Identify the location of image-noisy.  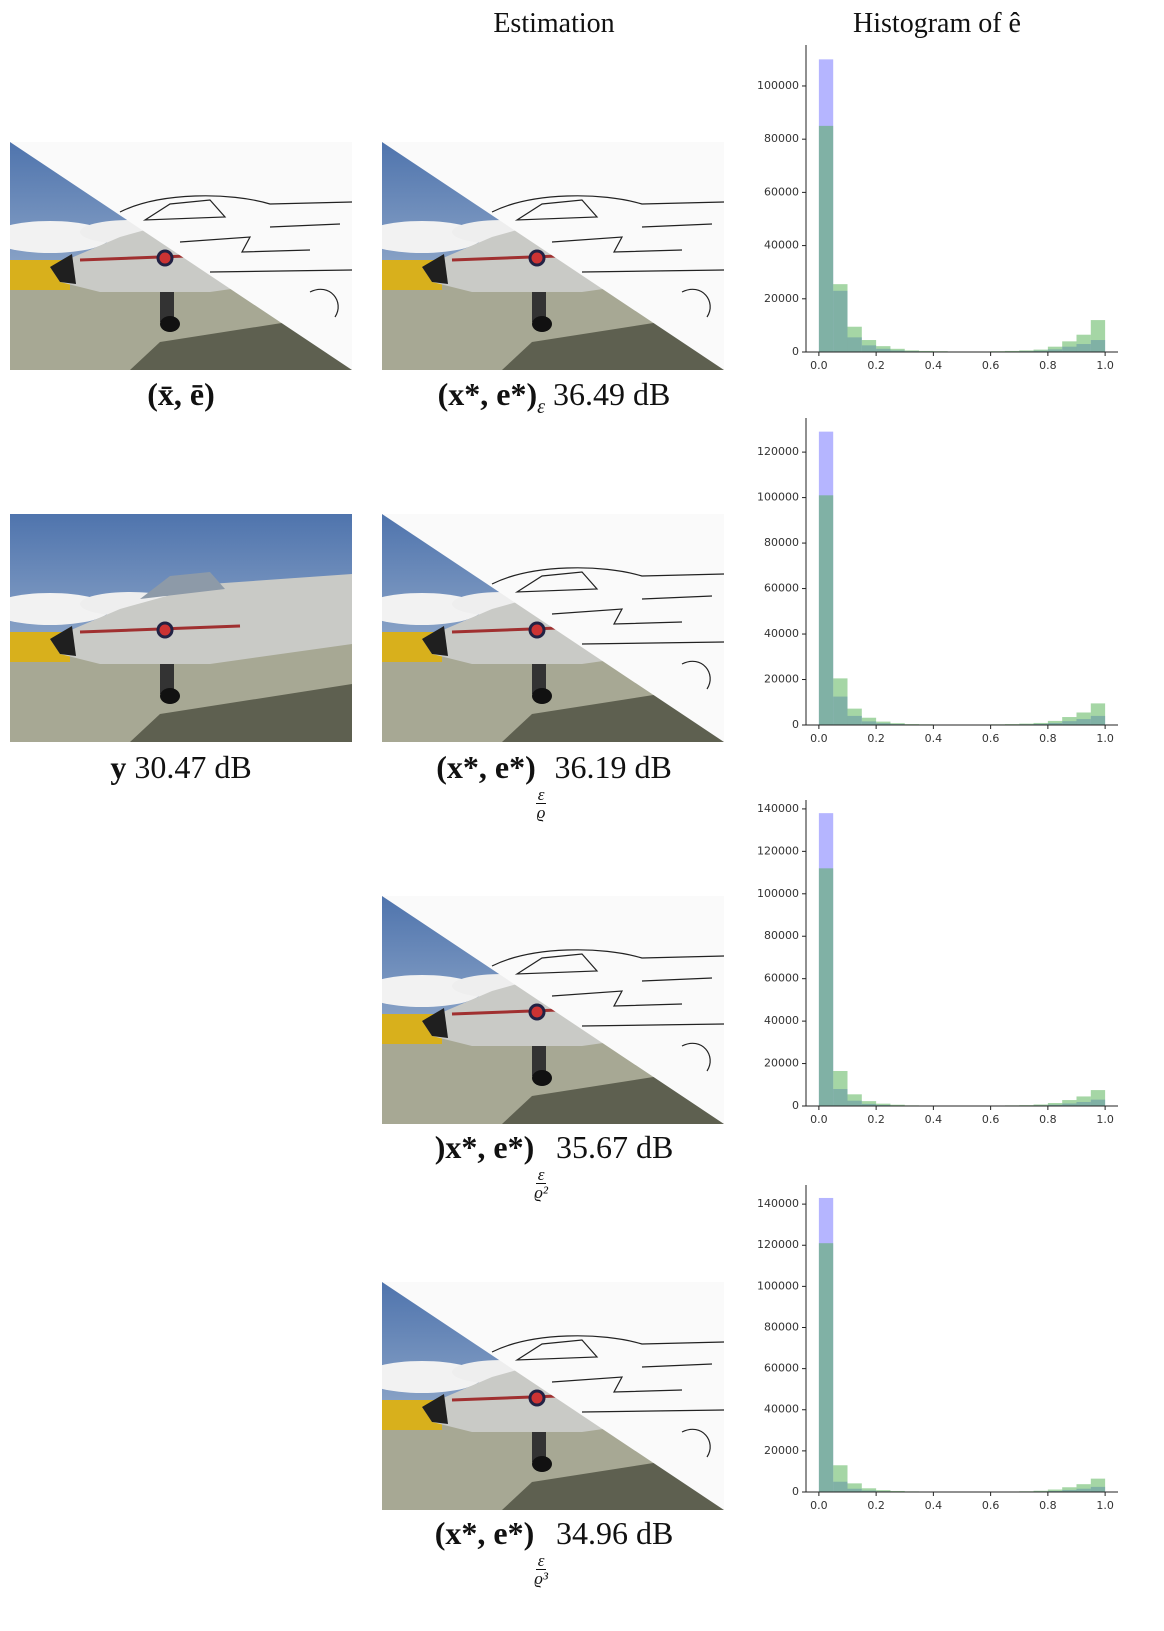
(176, 628).